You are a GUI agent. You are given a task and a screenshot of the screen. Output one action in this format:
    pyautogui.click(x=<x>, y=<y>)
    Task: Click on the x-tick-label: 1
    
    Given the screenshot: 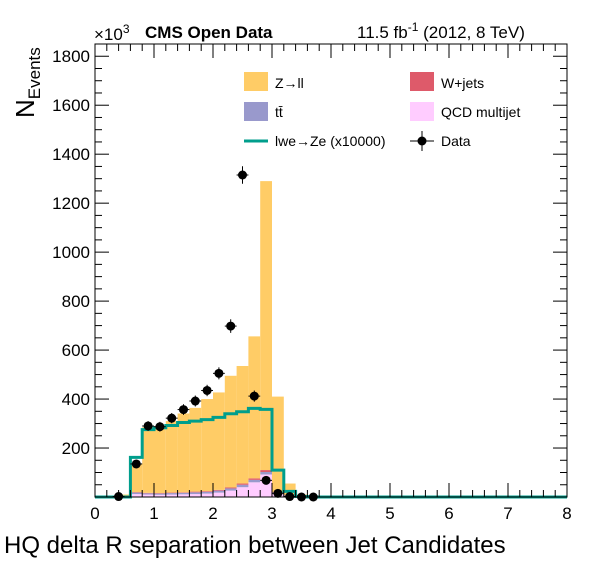 What is the action you would take?
    pyautogui.click(x=153, y=513)
    